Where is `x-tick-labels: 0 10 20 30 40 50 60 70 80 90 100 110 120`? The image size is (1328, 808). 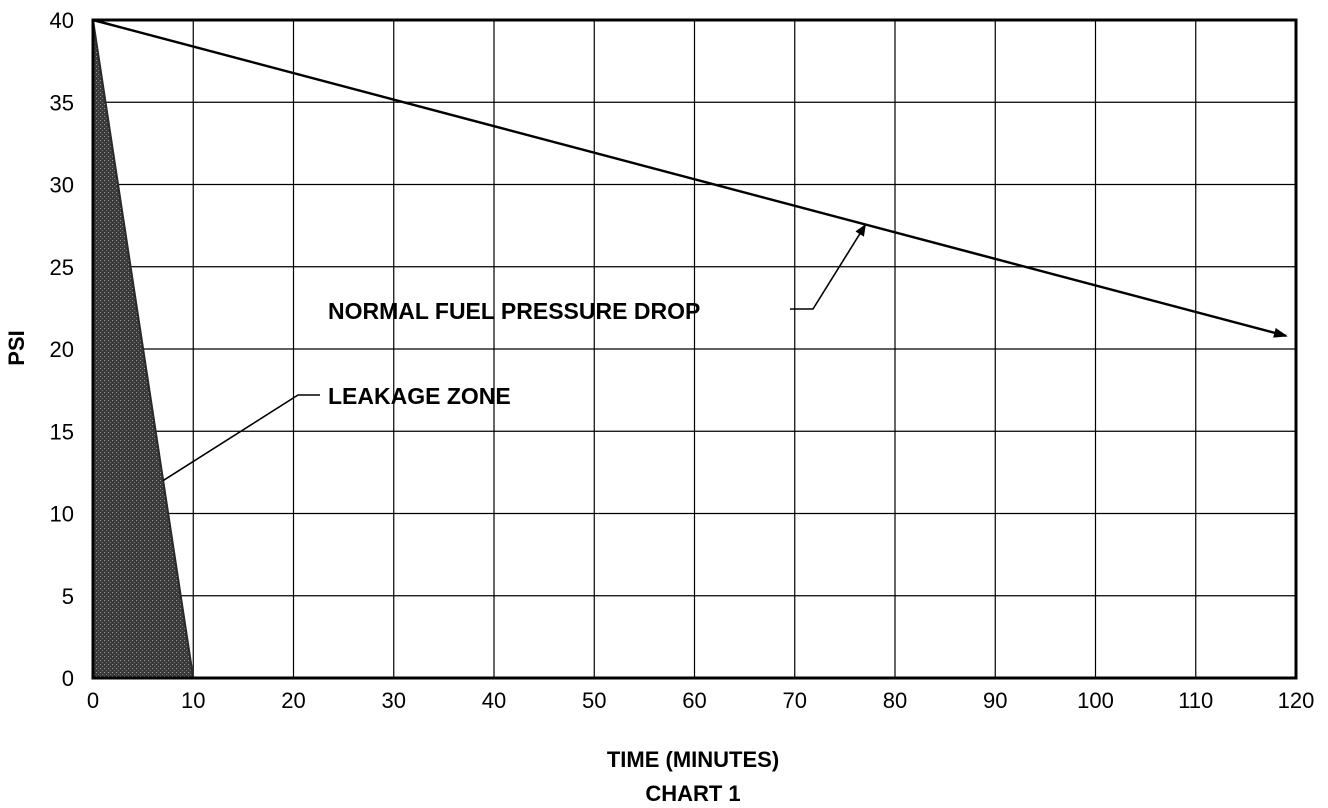
x-tick-labels: 0 10 20 30 40 50 60 70 80 90 100 110 120 is located at coordinates (700, 700).